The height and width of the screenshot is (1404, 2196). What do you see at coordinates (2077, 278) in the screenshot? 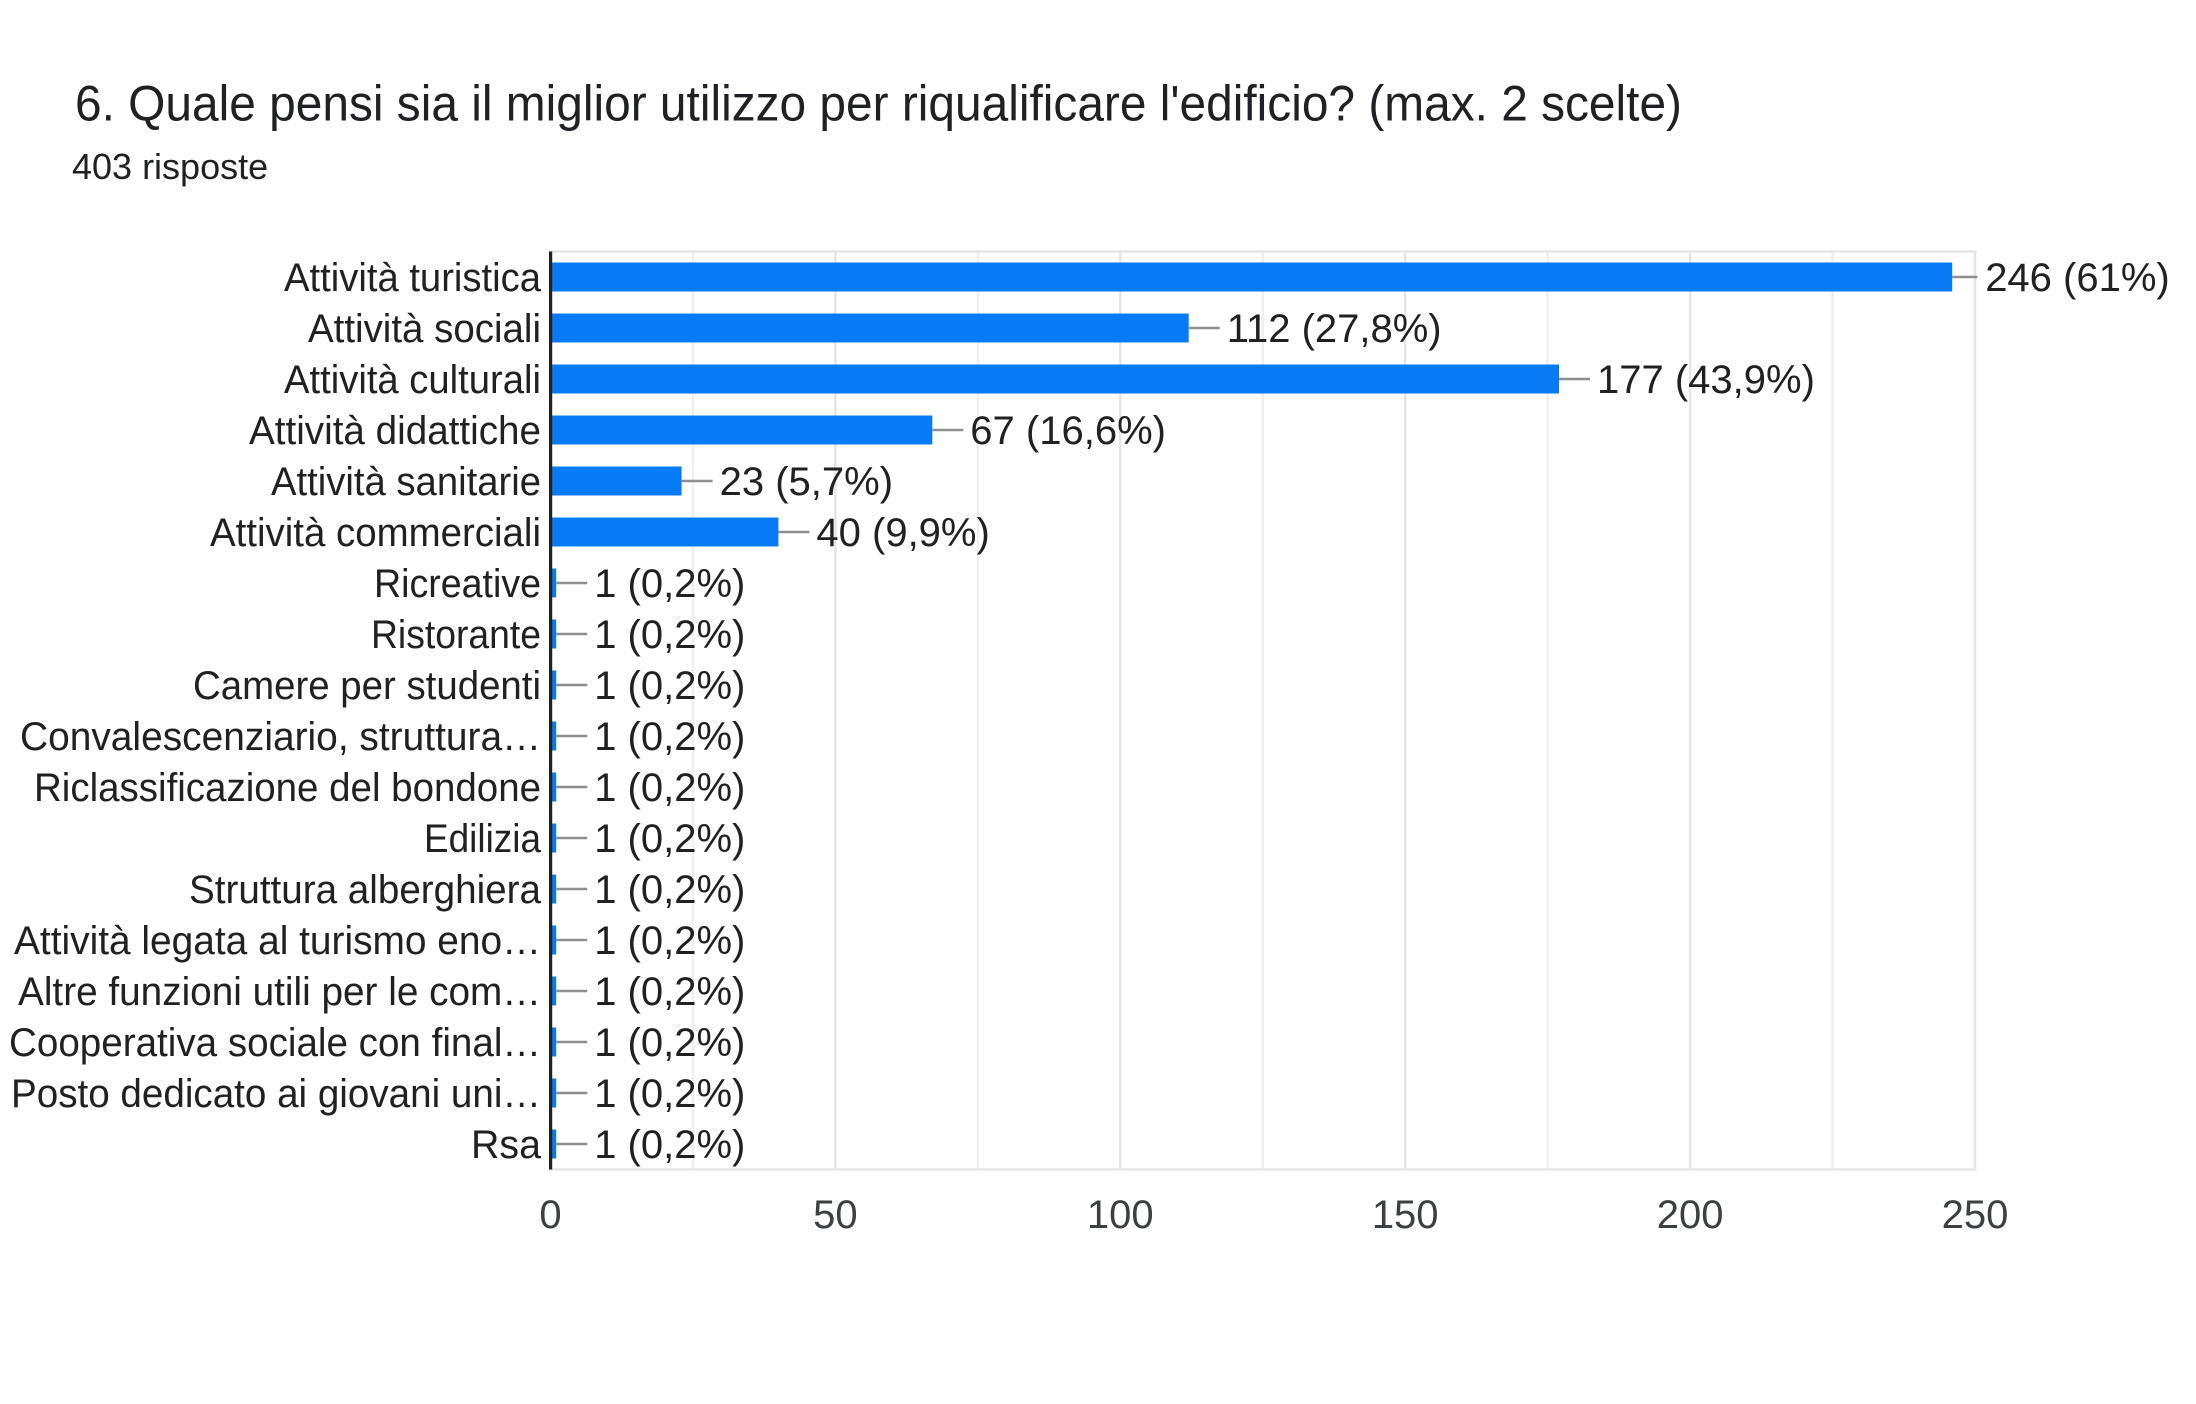
I see `svg-text: 246 (61%)` at bounding box center [2077, 278].